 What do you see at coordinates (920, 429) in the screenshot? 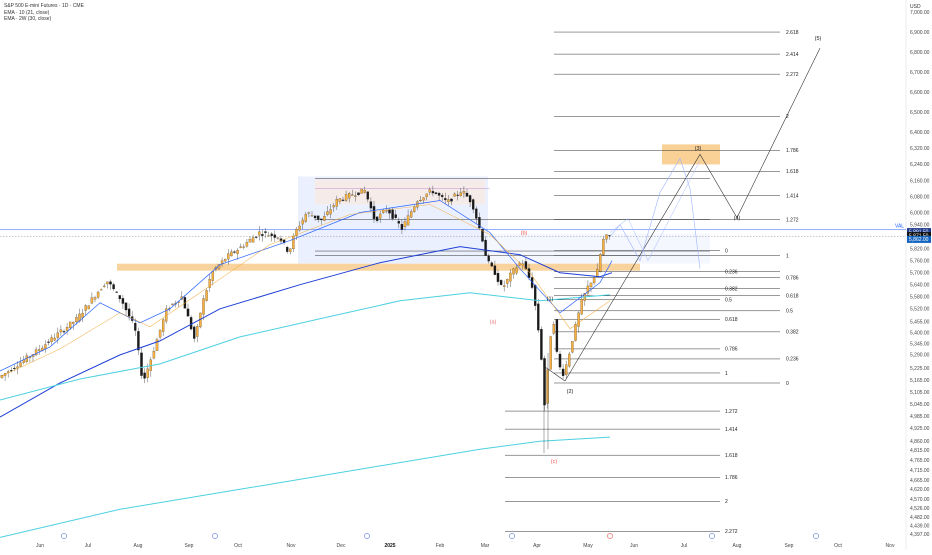
I see `y-tick-label: 4,925.00` at bounding box center [920, 429].